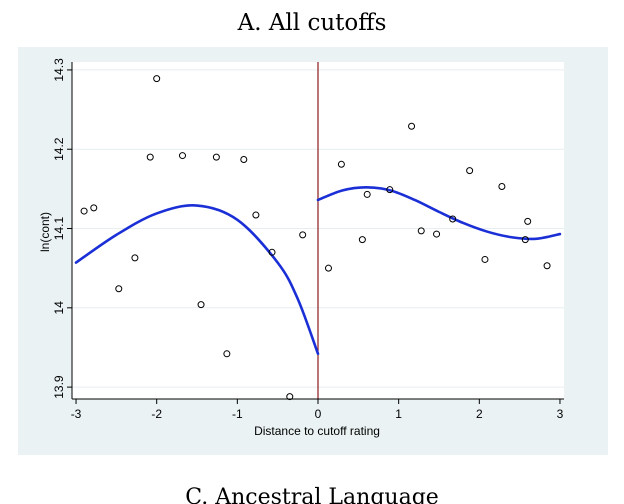 The height and width of the screenshot is (504, 624). What do you see at coordinates (398, 414) in the screenshot?
I see `x-tick-label: 1` at bounding box center [398, 414].